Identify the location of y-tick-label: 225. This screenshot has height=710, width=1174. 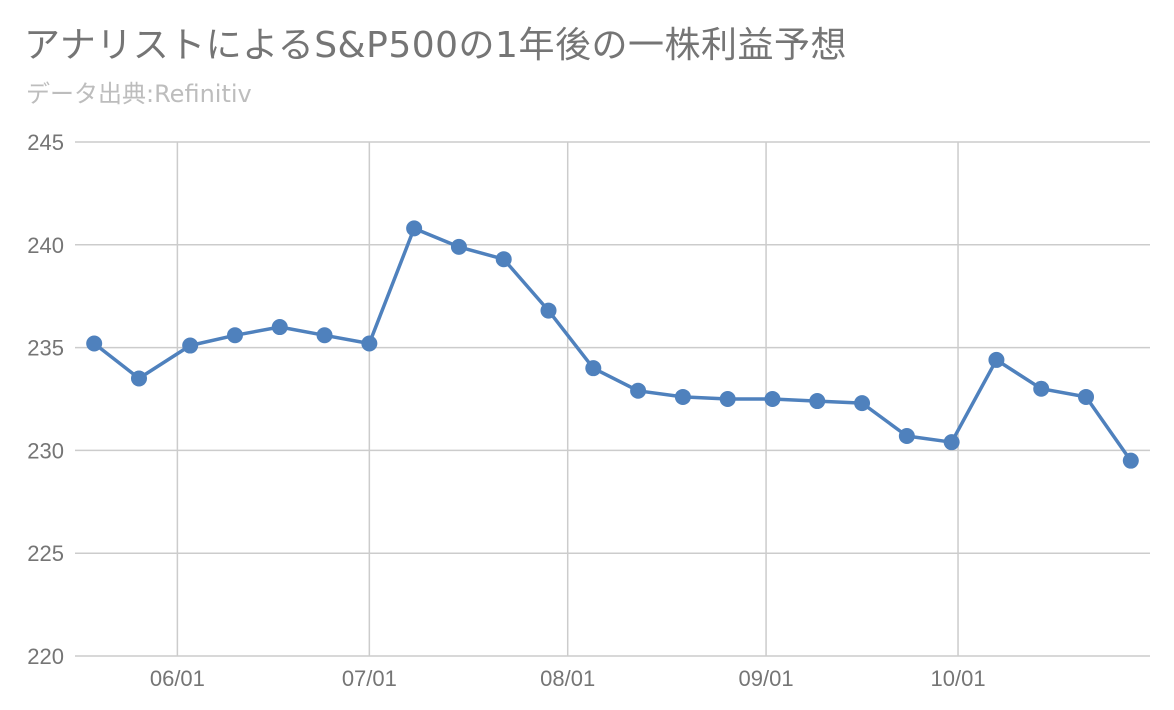
(45, 553).